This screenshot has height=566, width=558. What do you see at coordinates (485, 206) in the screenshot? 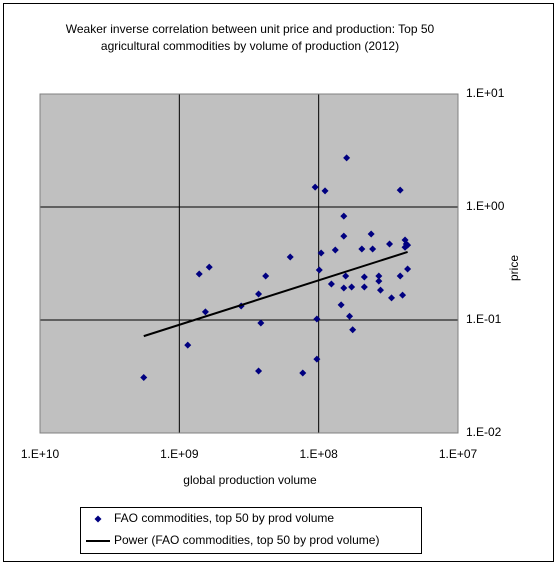
I see `y-tick-label: 1.E+00` at bounding box center [485, 206].